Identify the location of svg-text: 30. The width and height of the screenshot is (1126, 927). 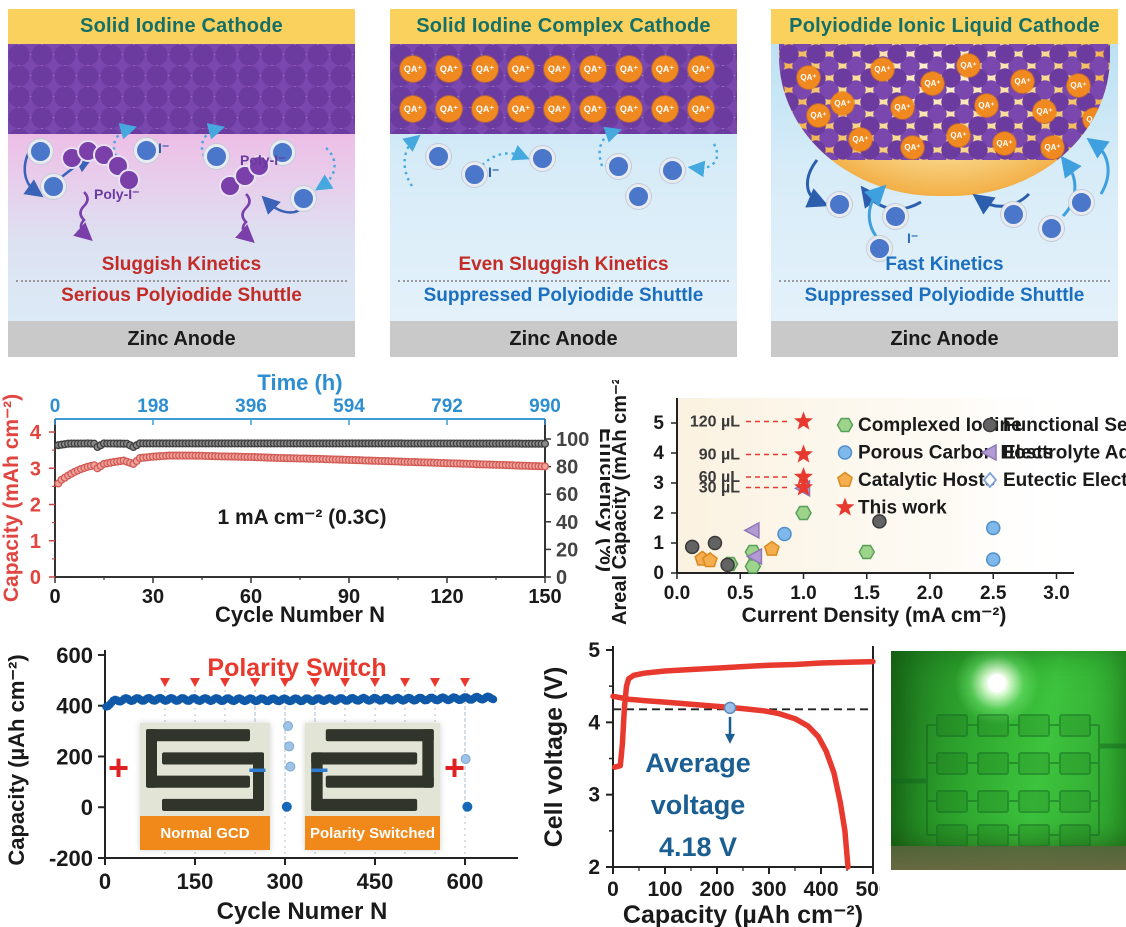
(153, 597).